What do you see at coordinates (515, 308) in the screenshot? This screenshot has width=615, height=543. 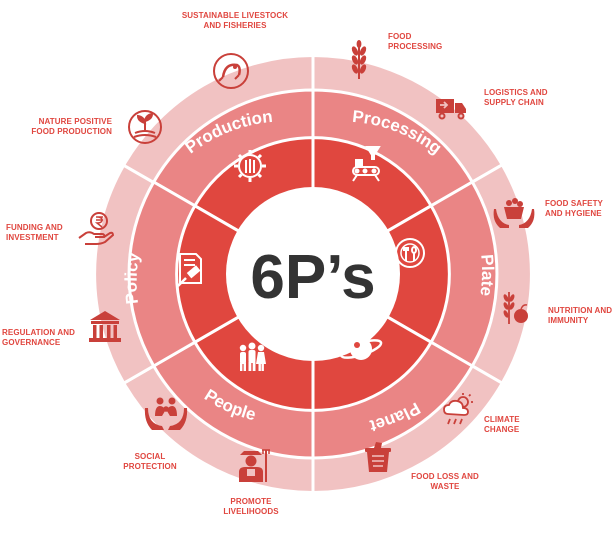 I see `wheat-apple-icon` at bounding box center [515, 308].